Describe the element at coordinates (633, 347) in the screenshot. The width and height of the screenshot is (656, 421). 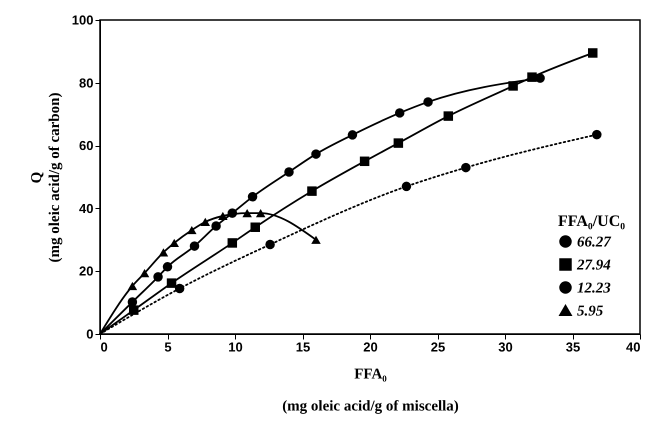
I see `x-tick-label: 40` at that location.